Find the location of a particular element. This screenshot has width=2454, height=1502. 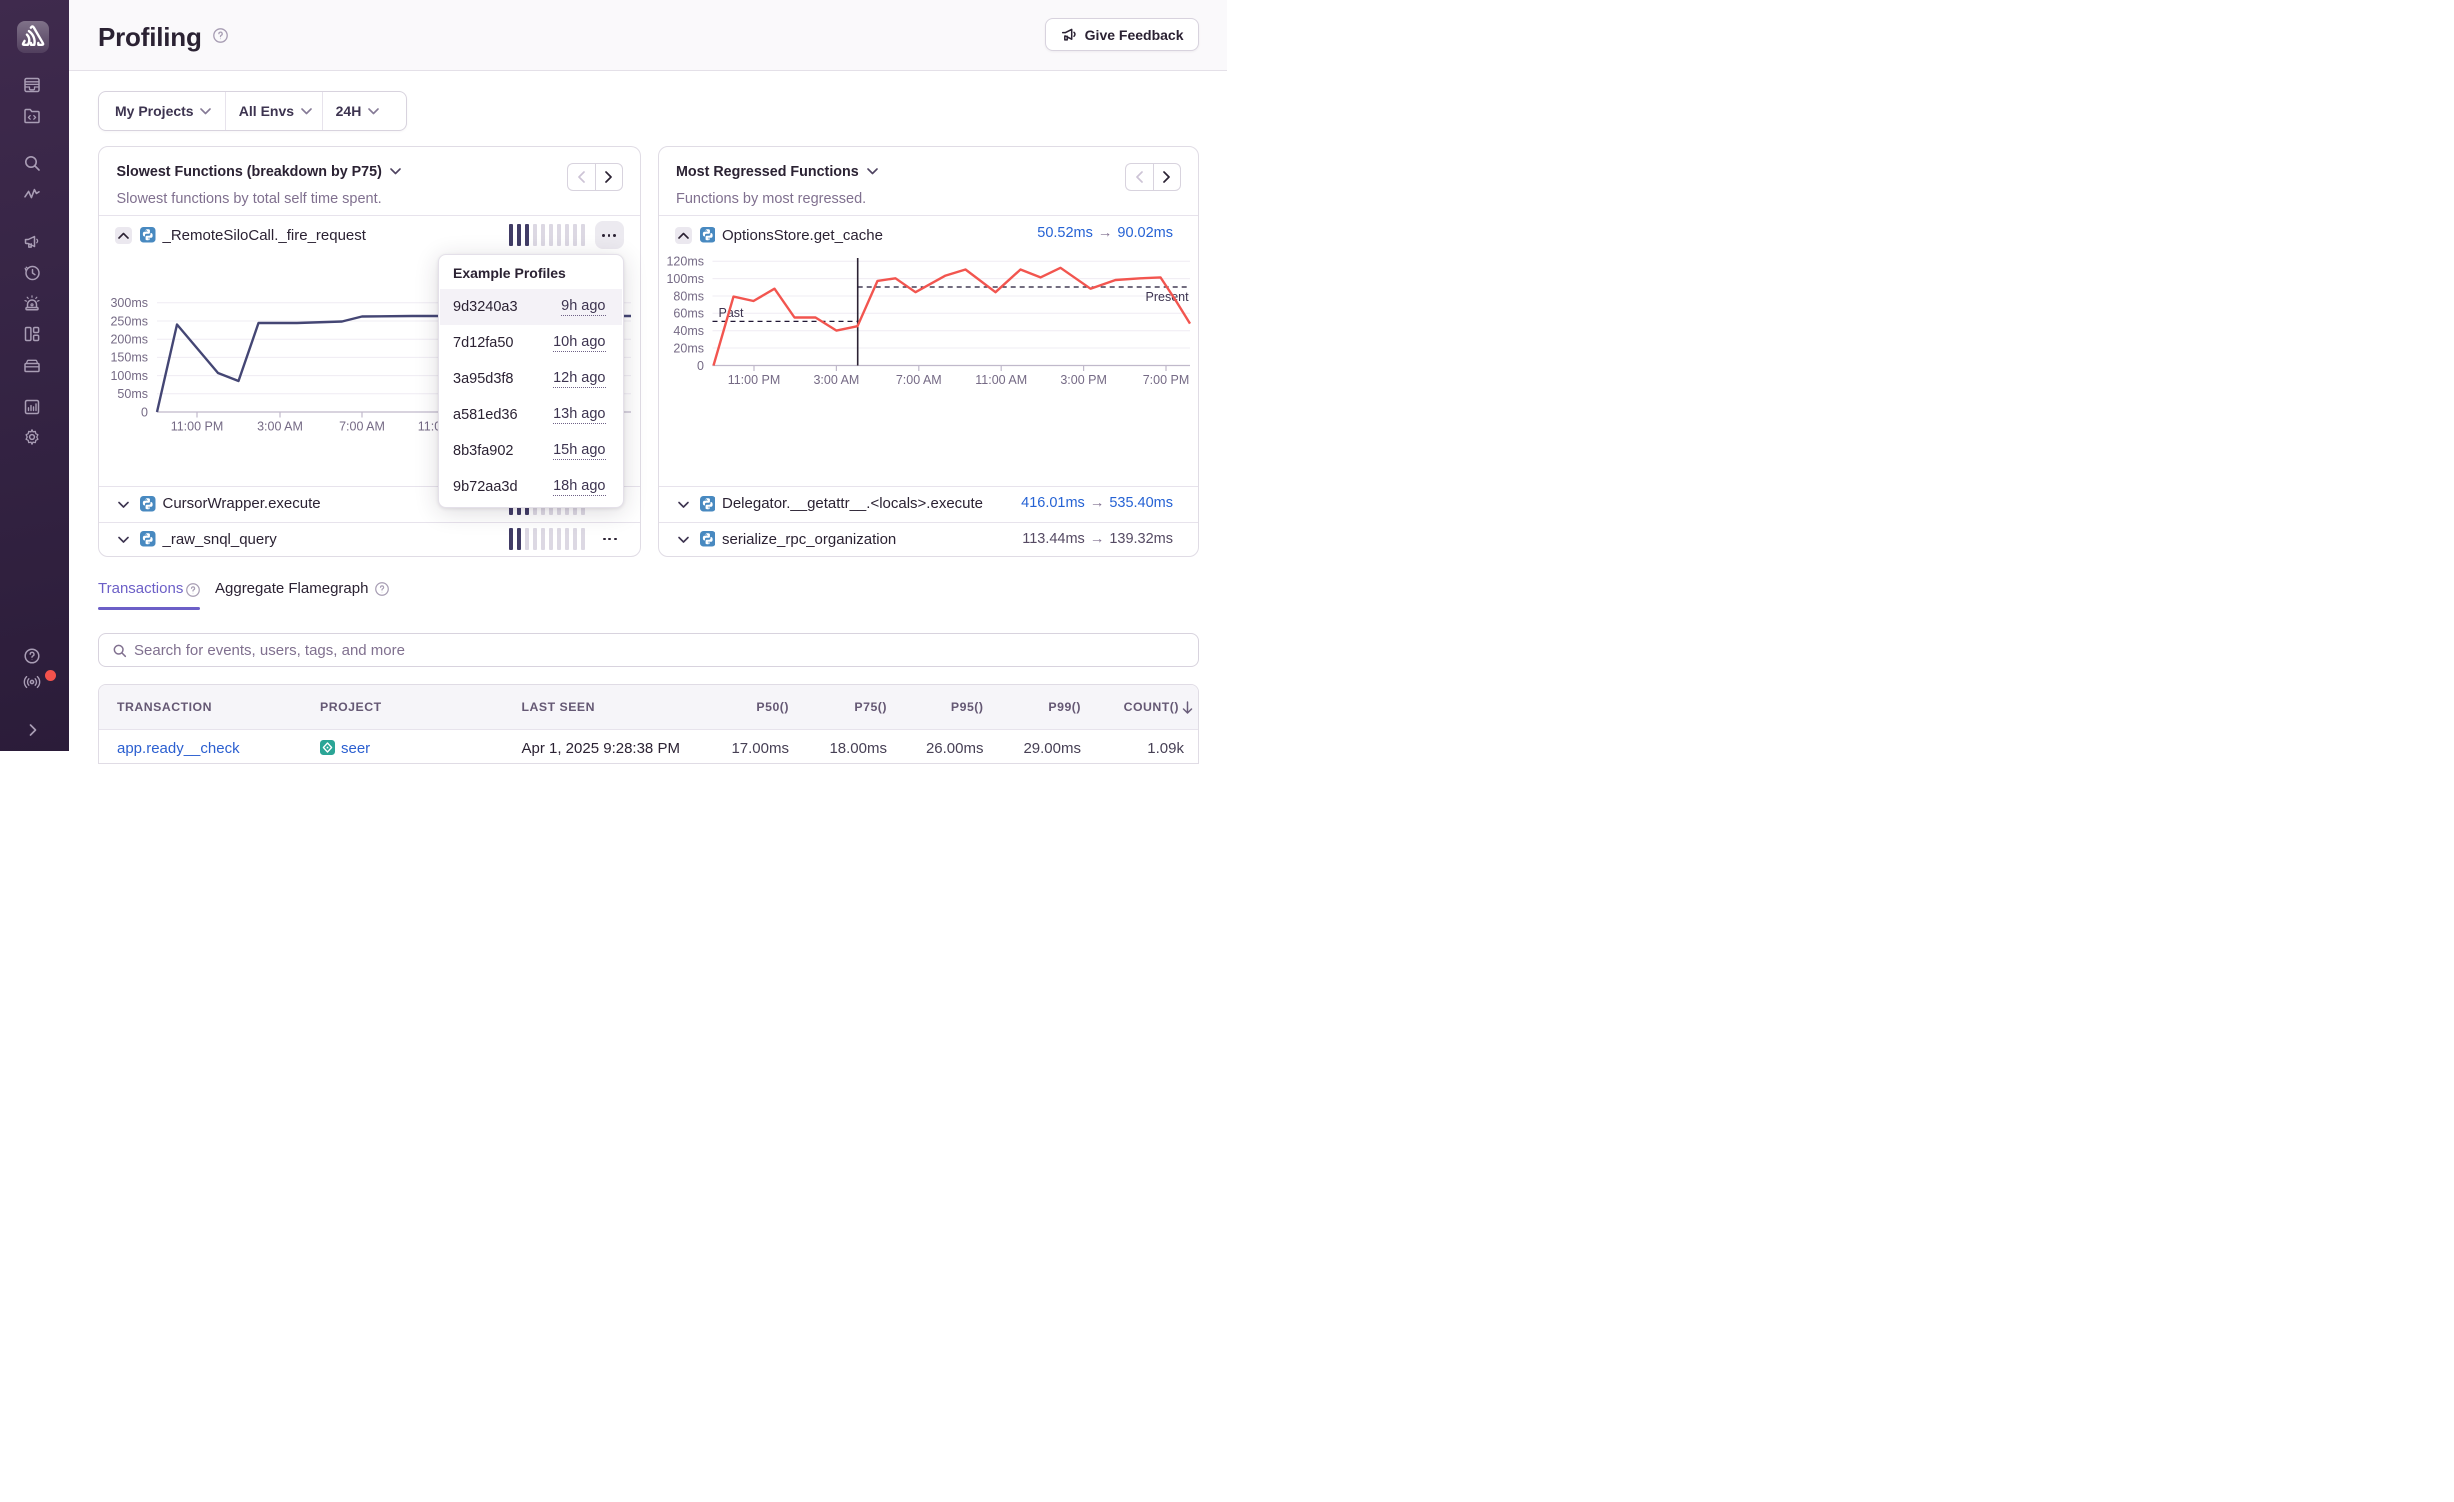

svg-text: Past is located at coordinates (731, 313).